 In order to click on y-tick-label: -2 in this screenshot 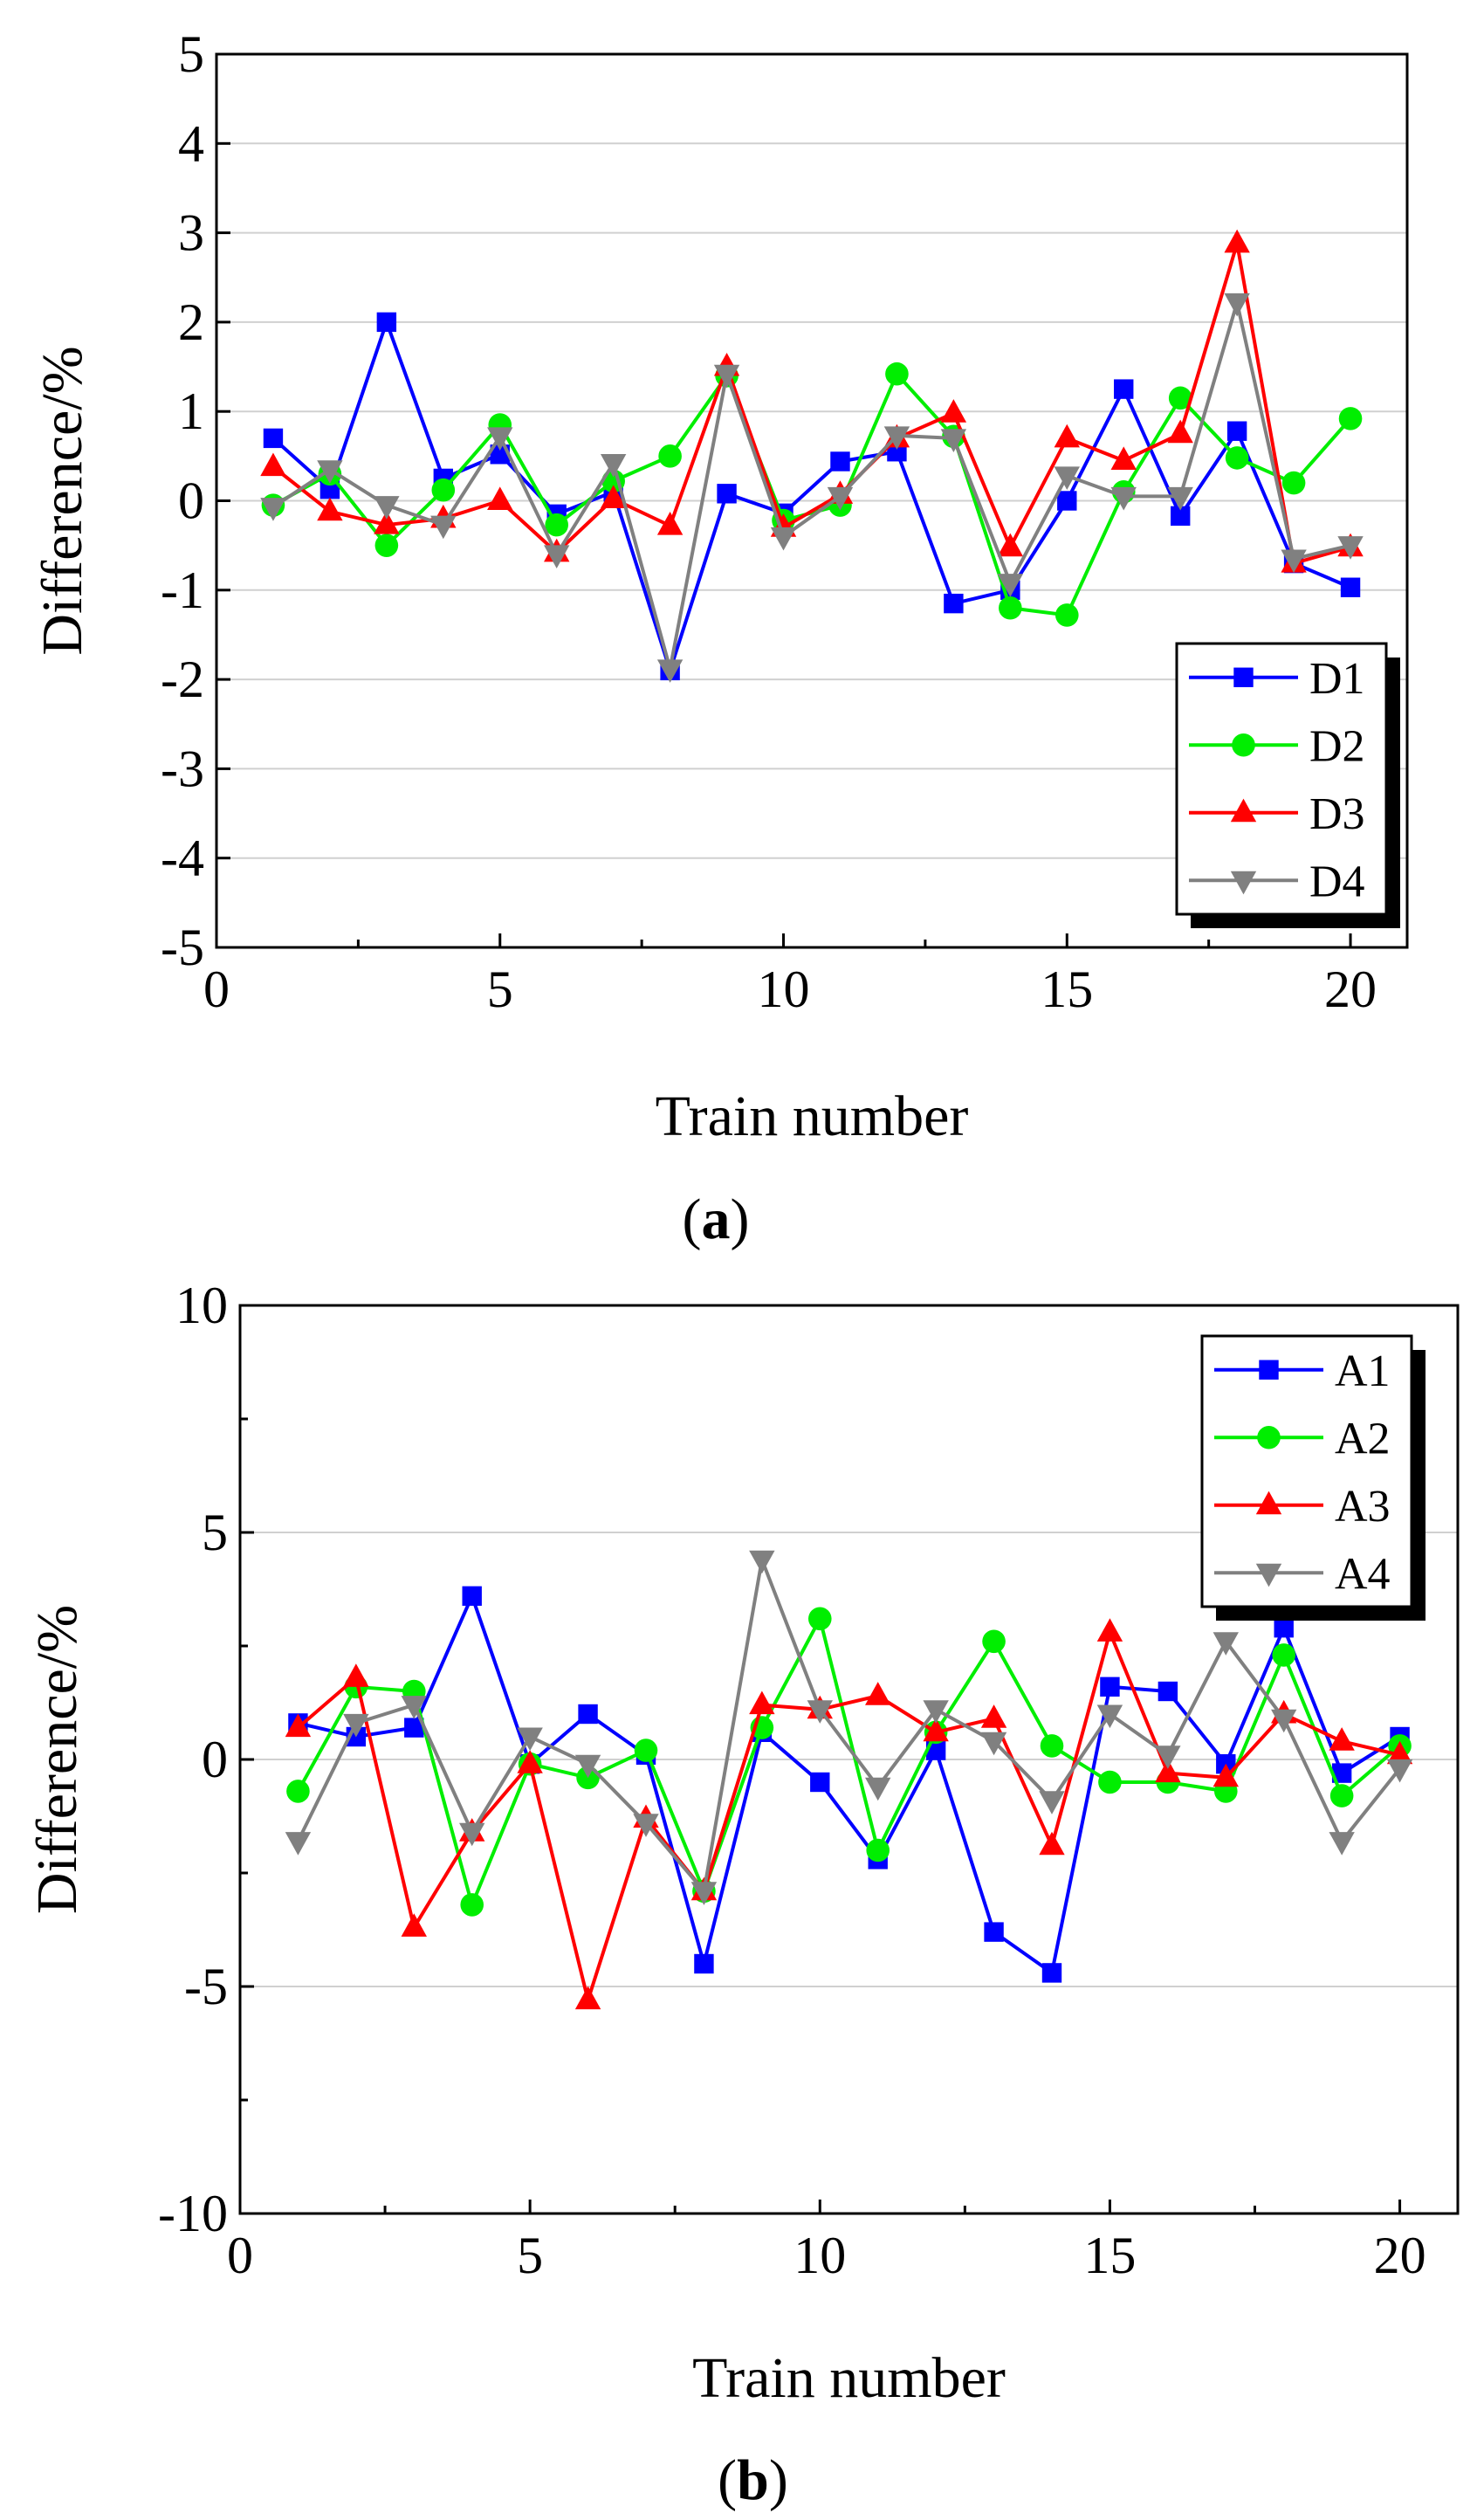, I will do `click(182, 679)`.